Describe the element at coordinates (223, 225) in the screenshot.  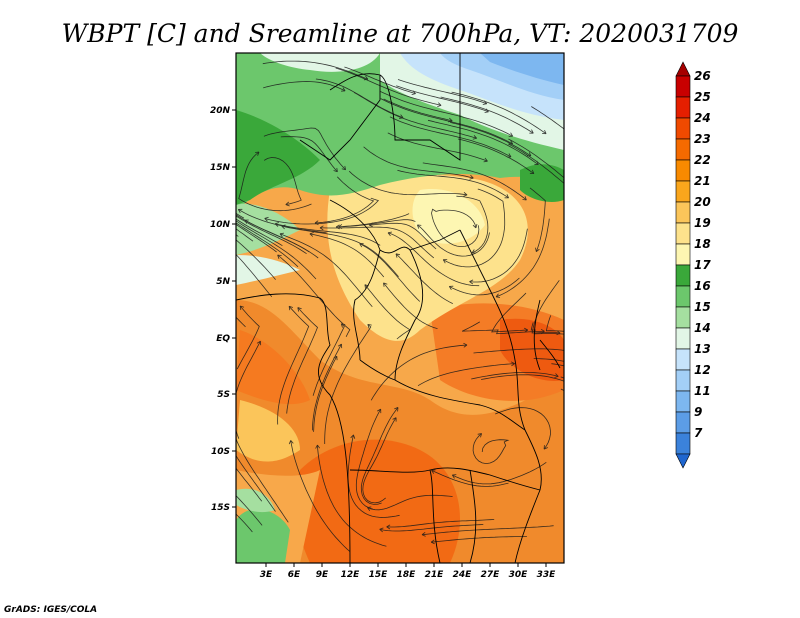
I see `lat-tick: 10N` at that location.